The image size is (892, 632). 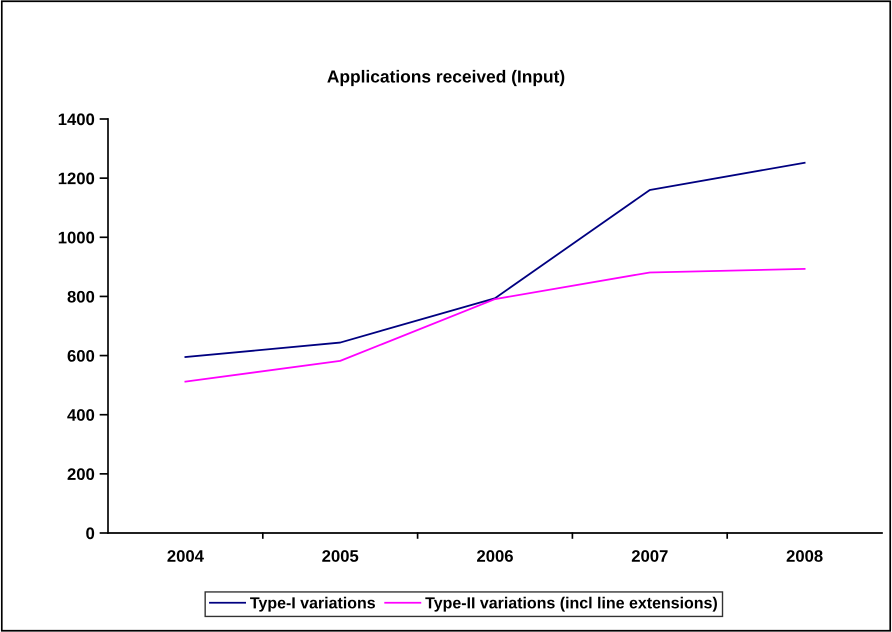 What do you see at coordinates (571, 604) in the screenshot?
I see `legend-label: Type-II variations (incl line extensions)` at bounding box center [571, 604].